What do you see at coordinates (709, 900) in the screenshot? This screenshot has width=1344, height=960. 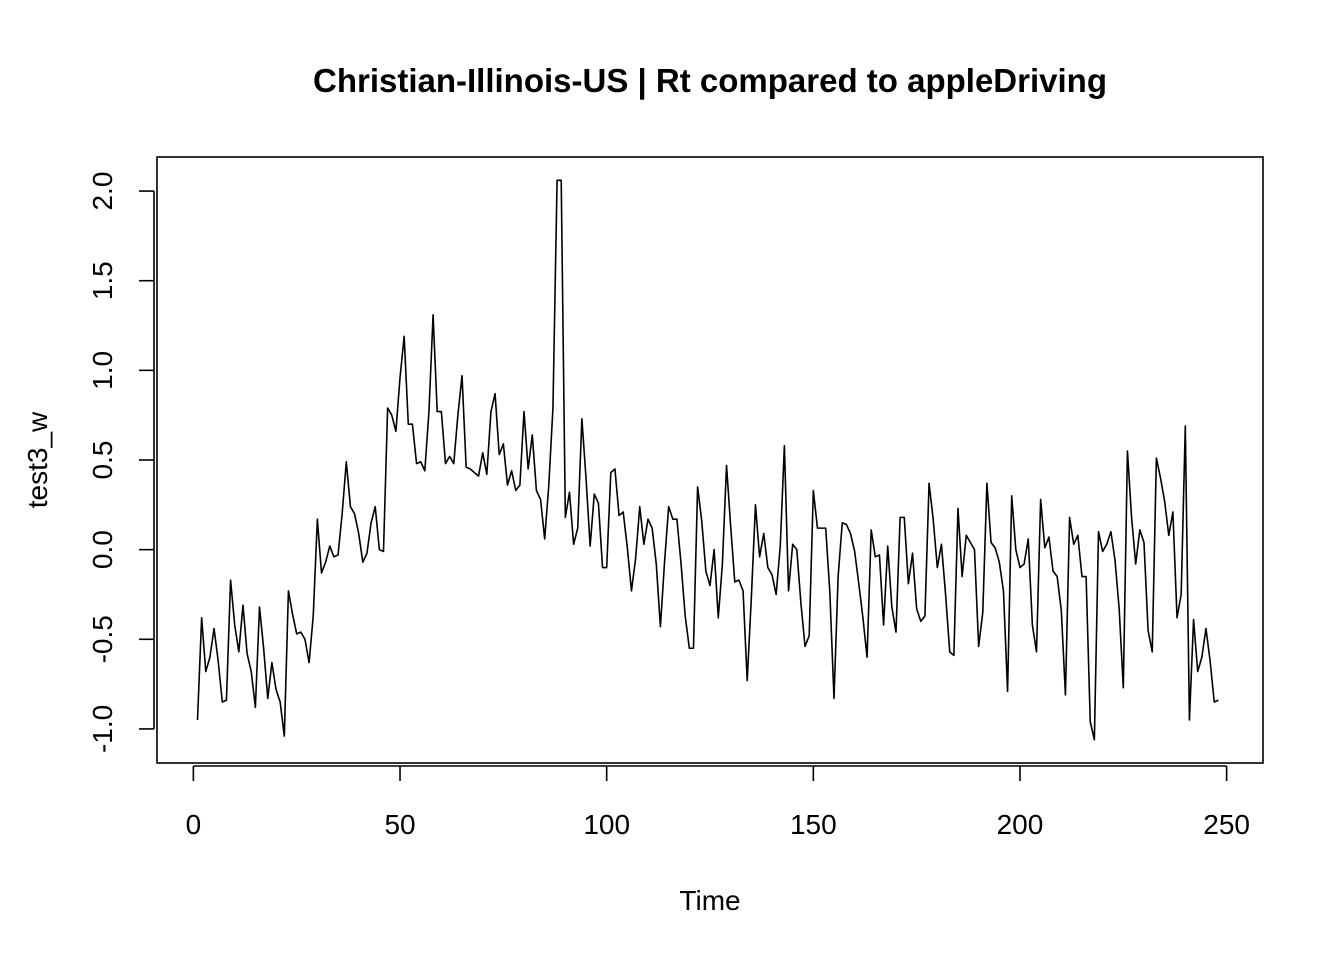 I see `x-axis-label: Time` at bounding box center [709, 900].